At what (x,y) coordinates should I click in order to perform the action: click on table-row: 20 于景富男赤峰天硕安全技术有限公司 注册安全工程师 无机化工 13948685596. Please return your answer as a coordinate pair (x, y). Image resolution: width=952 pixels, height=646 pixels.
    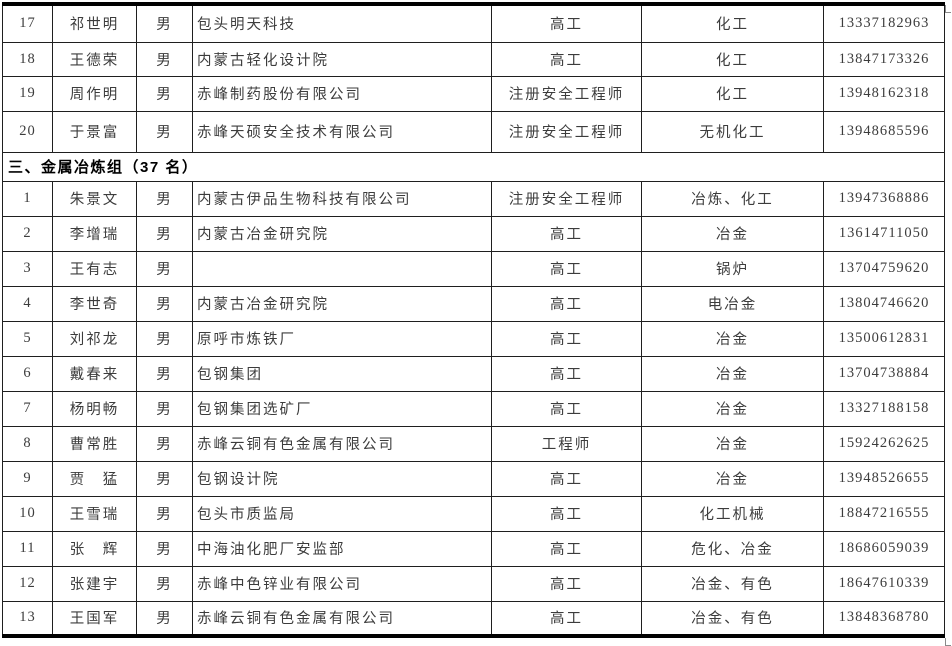
    Looking at the image, I should click on (473, 131).